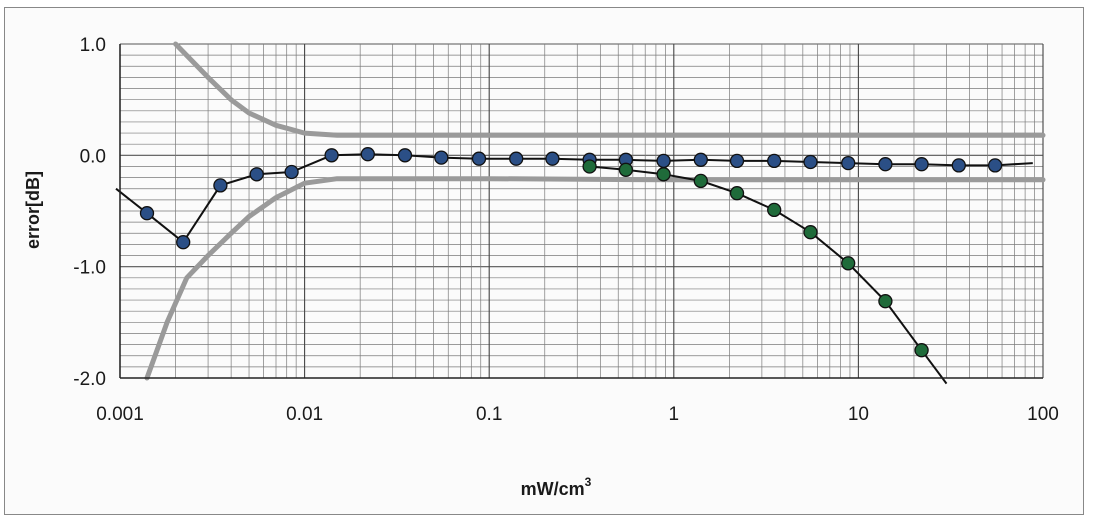 The height and width of the screenshot is (522, 1093). What do you see at coordinates (93, 156) in the screenshot?
I see `y-tick-label: 0.0` at bounding box center [93, 156].